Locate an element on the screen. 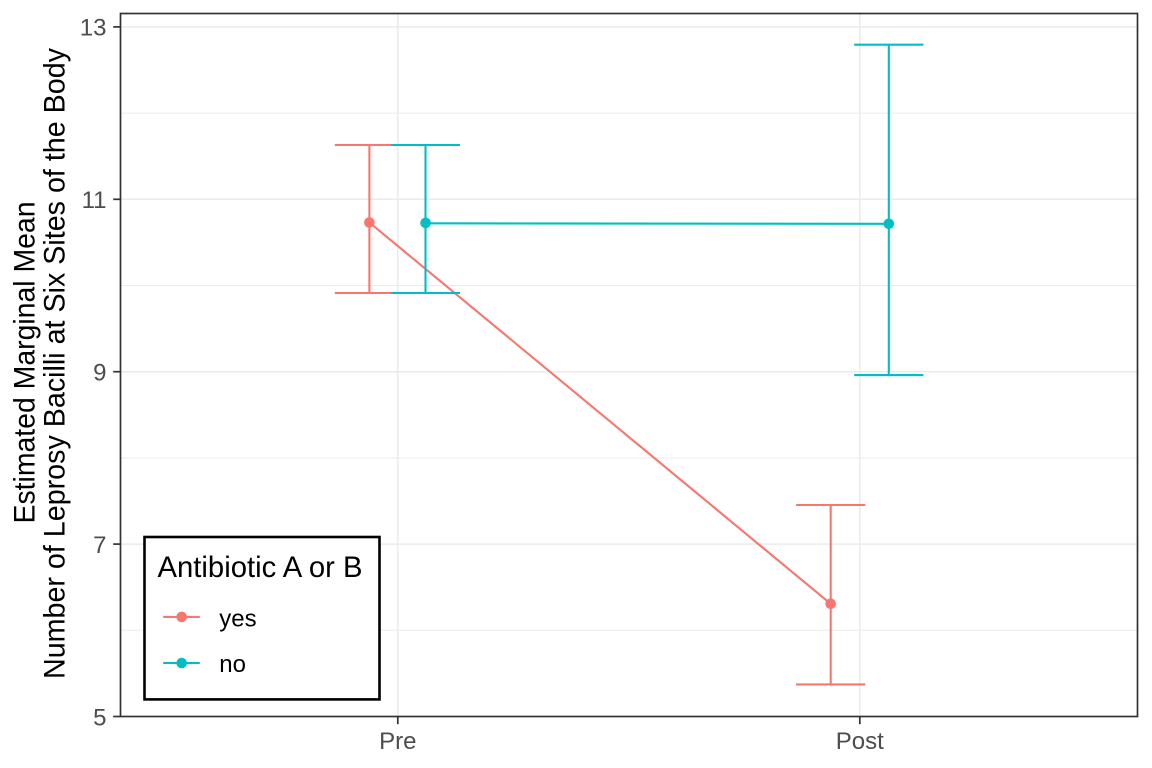 This screenshot has height=768, width=1152. svg-text: no is located at coordinates (232, 664).